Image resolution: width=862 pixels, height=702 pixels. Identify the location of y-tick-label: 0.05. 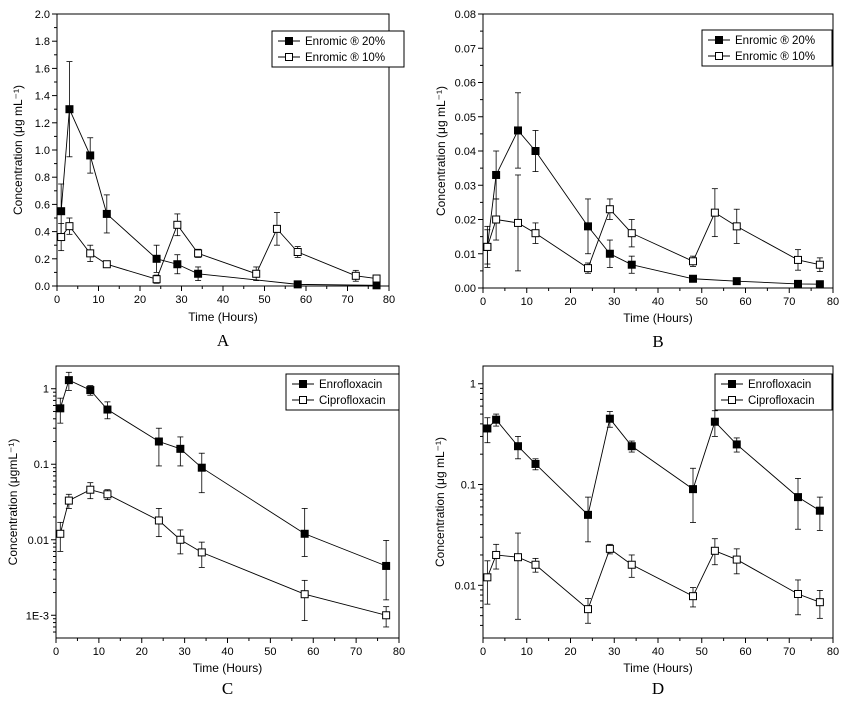
(465, 118).